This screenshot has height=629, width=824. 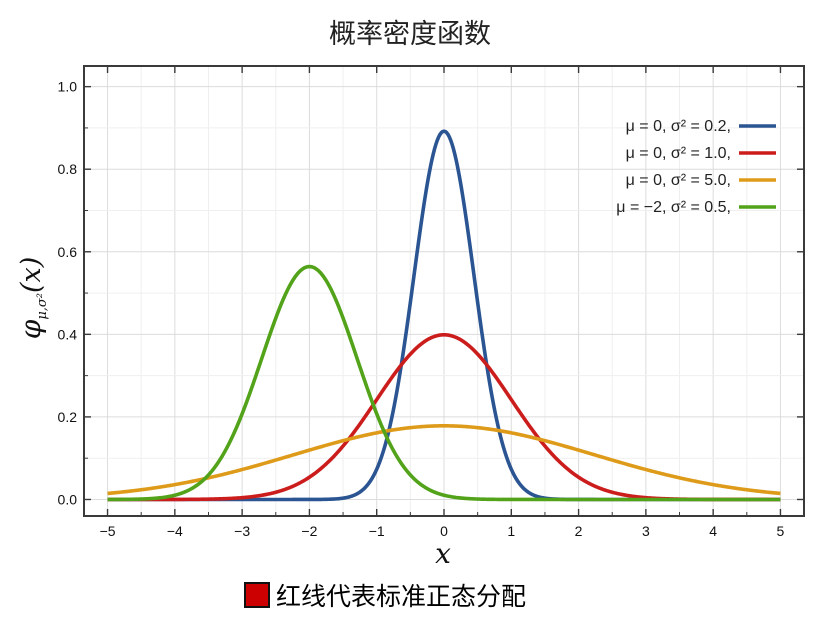 I want to click on x-tick-label: 1, so click(x=511, y=531).